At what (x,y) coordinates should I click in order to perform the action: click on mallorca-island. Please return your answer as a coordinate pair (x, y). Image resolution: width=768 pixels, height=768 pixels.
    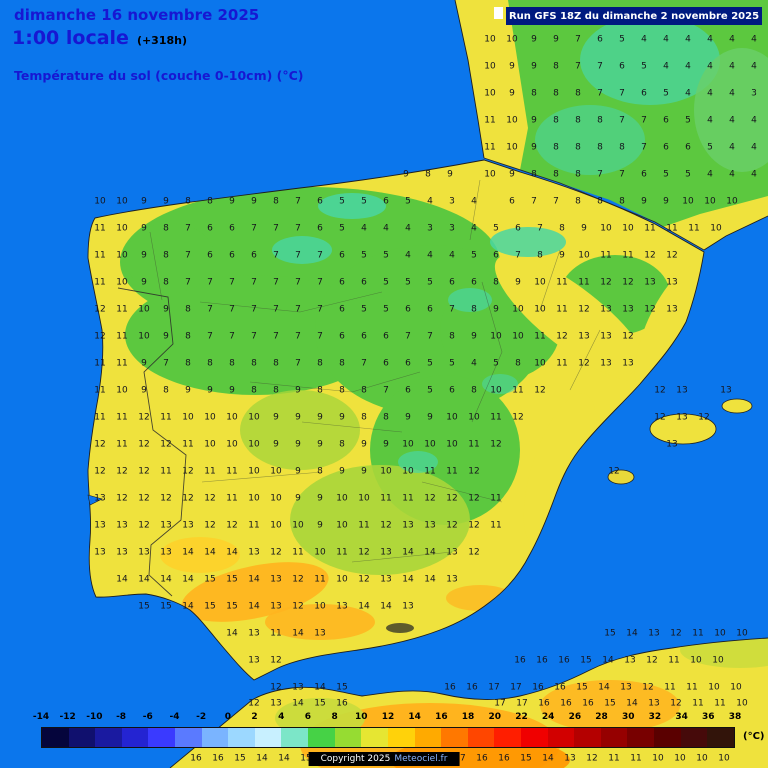
    Looking at the image, I should click on (683, 429).